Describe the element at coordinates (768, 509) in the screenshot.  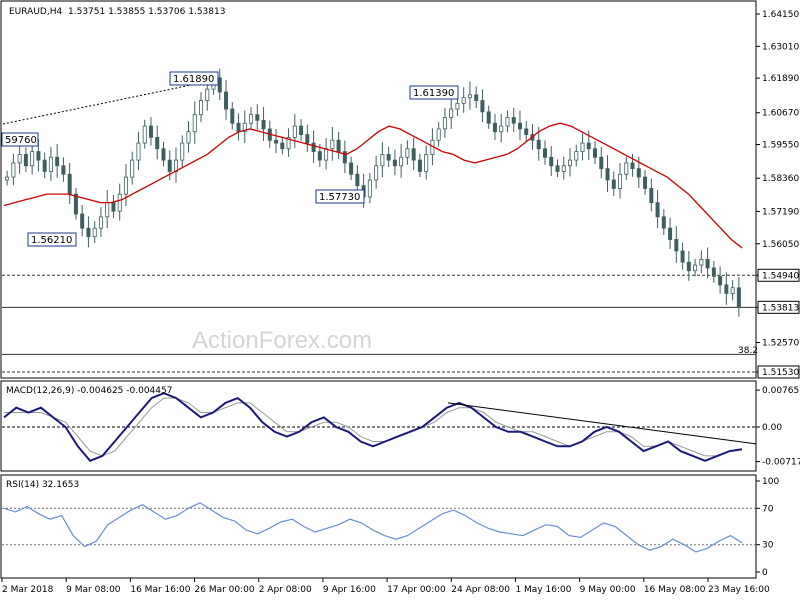
I see `rsi-tick-label: 70` at that location.